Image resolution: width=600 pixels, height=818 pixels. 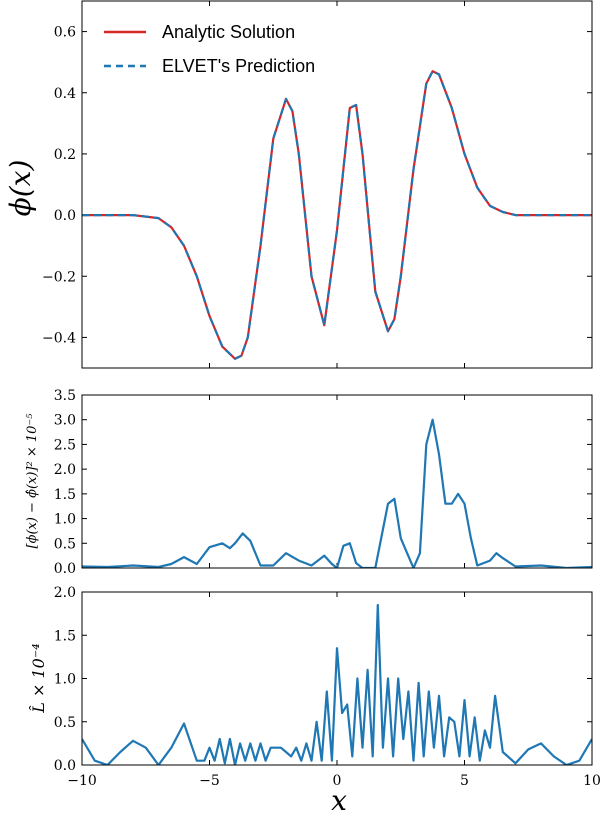 I want to click on y-axis-label-bottom: L̂ × 10⁻⁴, so click(x=38, y=678).